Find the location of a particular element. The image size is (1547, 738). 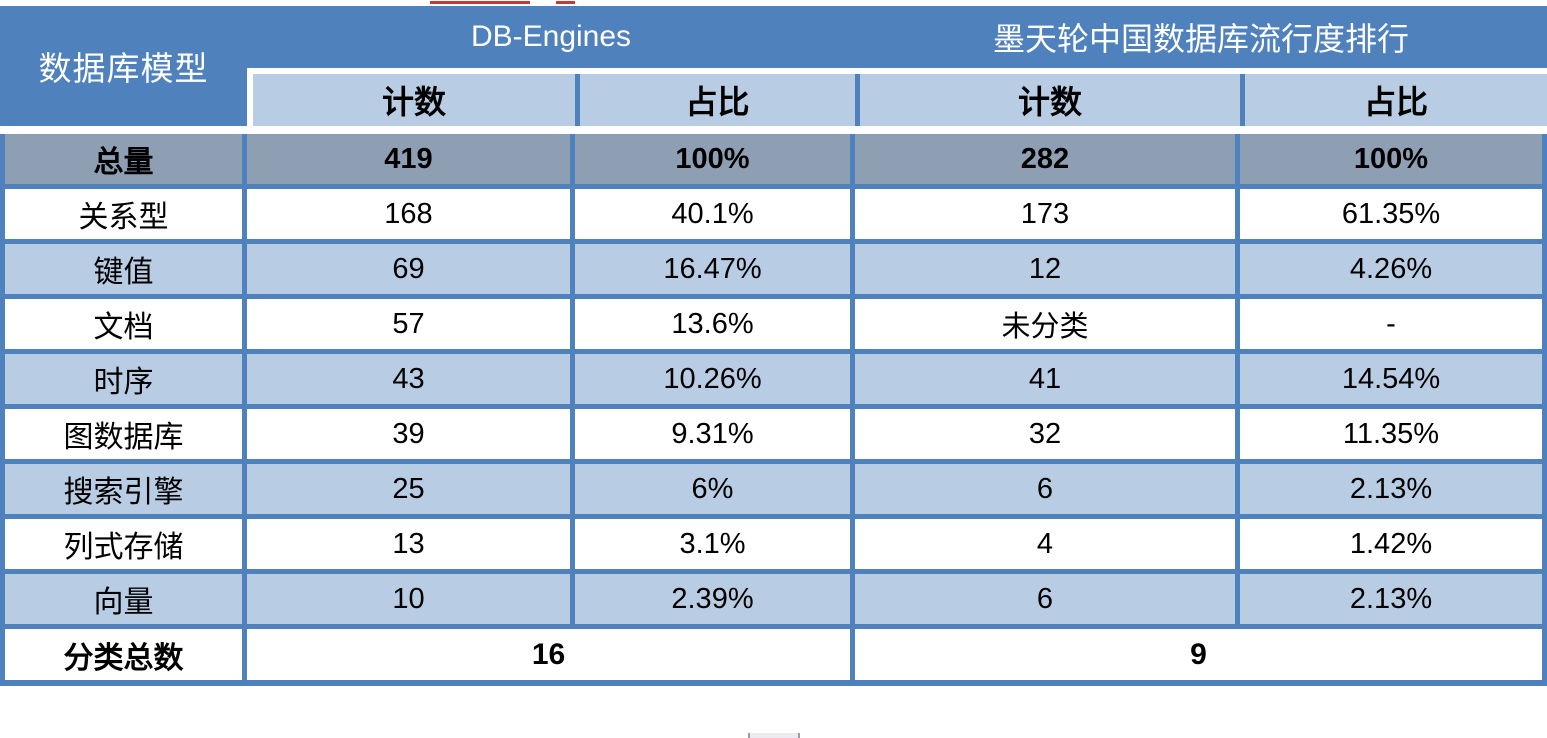

subheader-modb-share: 占比 is located at coordinates (1393, 100).